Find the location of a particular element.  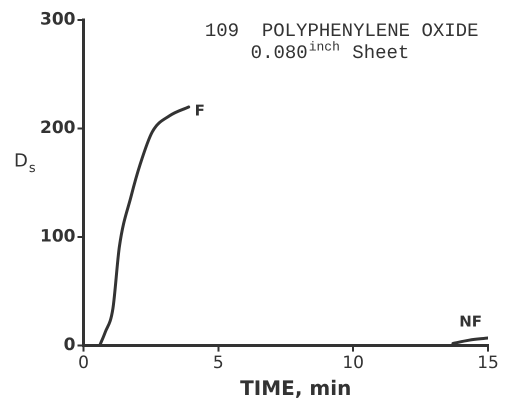

y-tick-label: 200 is located at coordinates (58, 128).